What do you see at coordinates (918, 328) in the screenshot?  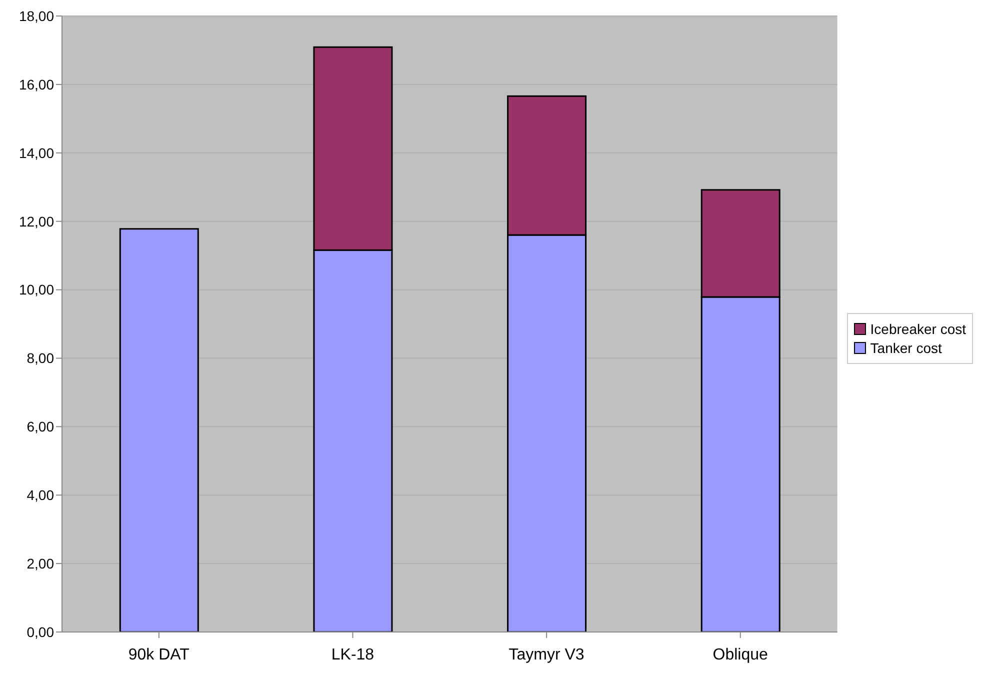 I see `legend-label: Icebreaker cost` at bounding box center [918, 328].